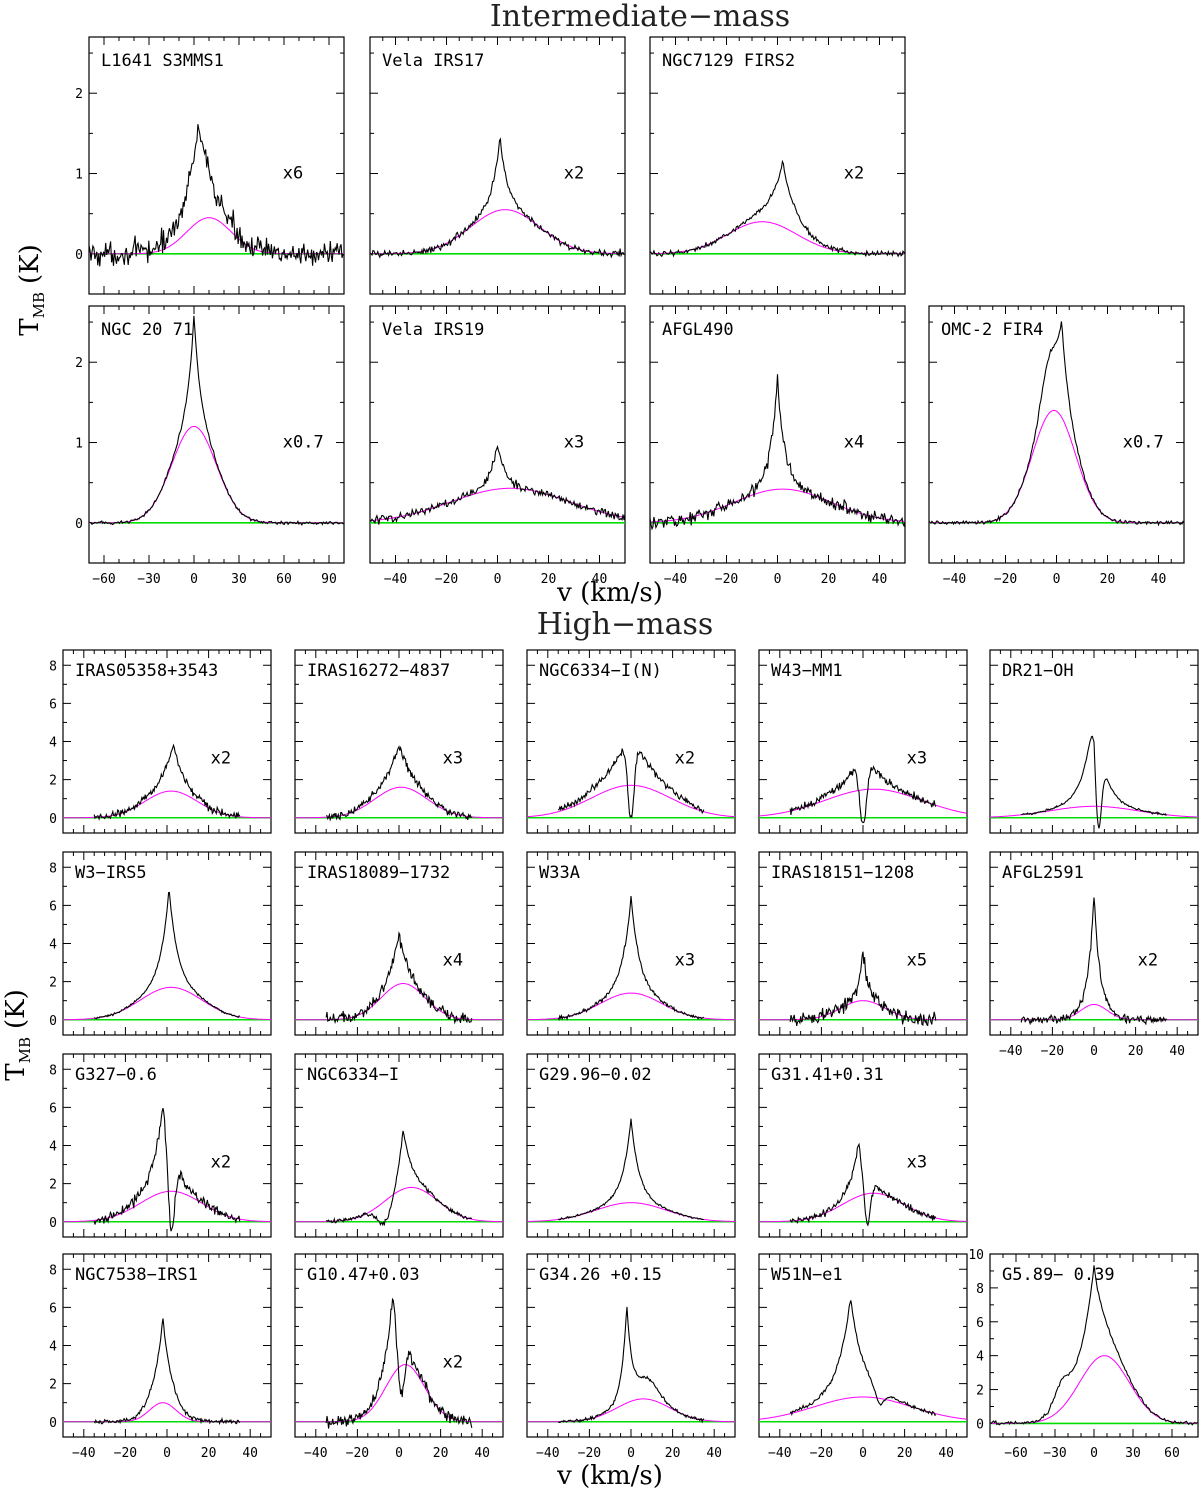 This screenshot has width=1200, height=1492. Describe the element at coordinates (1083, 1354) in the screenshot. I see `spectrum-panel: −60 −30 0 30 60 0 2 4 6 8 10 G5.89− 0.39` at that location.